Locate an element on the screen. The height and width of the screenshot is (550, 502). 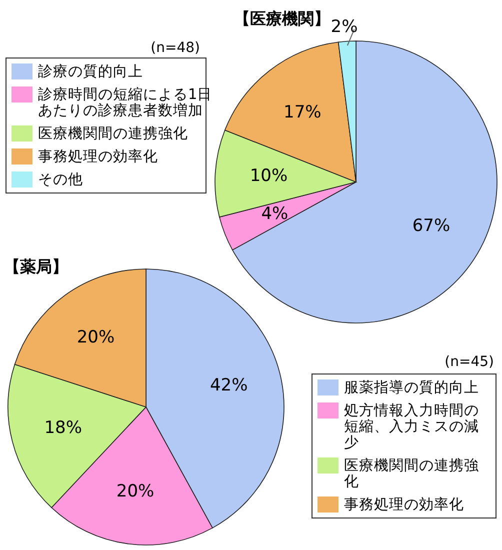
text: (n=48) is located at coordinates (175, 48).